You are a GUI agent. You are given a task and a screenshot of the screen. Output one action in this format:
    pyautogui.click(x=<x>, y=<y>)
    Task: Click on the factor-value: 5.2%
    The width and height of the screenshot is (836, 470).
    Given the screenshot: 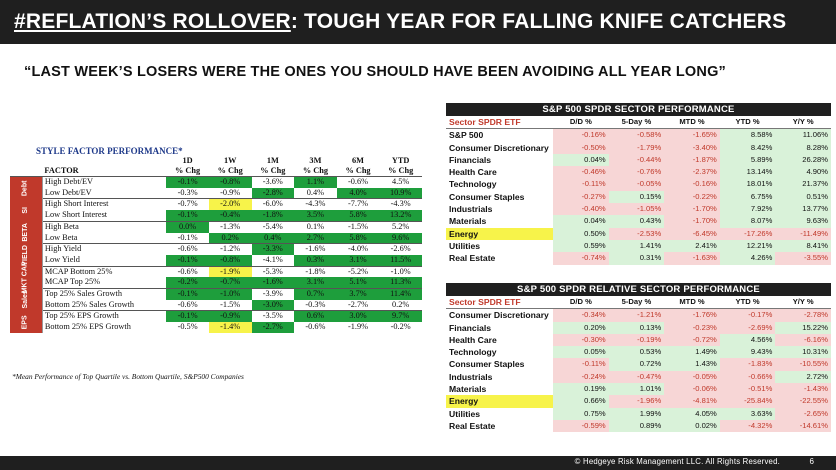 What is the action you would take?
    pyautogui.click(x=400, y=226)
    